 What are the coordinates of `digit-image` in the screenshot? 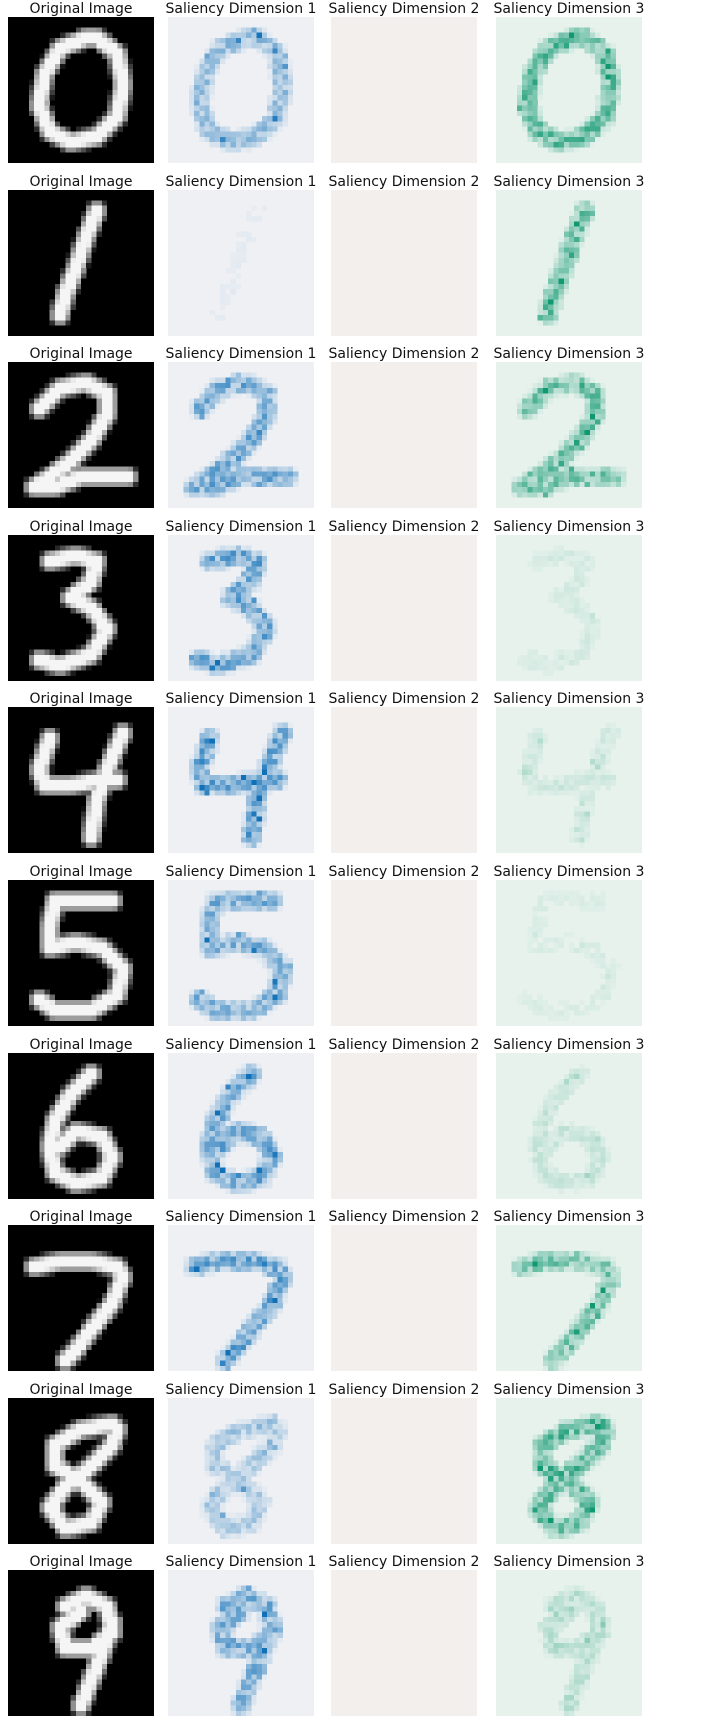 It's located at (81, 262).